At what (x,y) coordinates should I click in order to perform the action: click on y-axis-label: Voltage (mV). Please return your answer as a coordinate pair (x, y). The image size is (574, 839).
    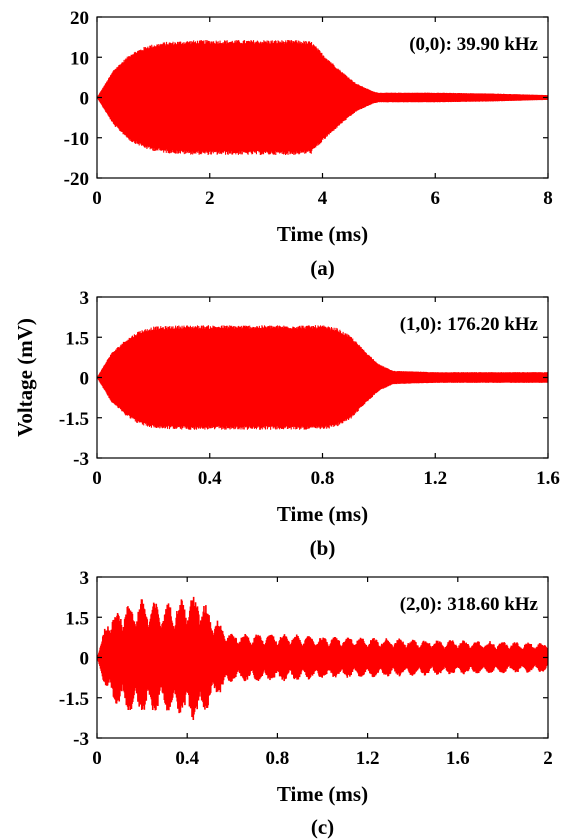
    Looking at the image, I should click on (25, 377).